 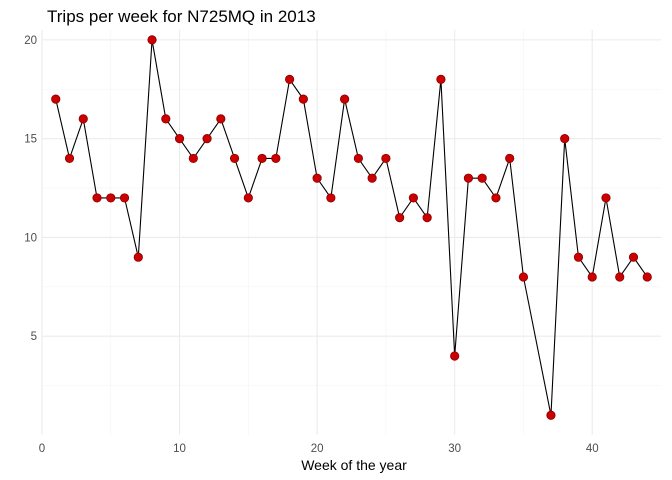 What do you see at coordinates (317, 449) in the screenshot?
I see `x-tick-label: 20` at bounding box center [317, 449].